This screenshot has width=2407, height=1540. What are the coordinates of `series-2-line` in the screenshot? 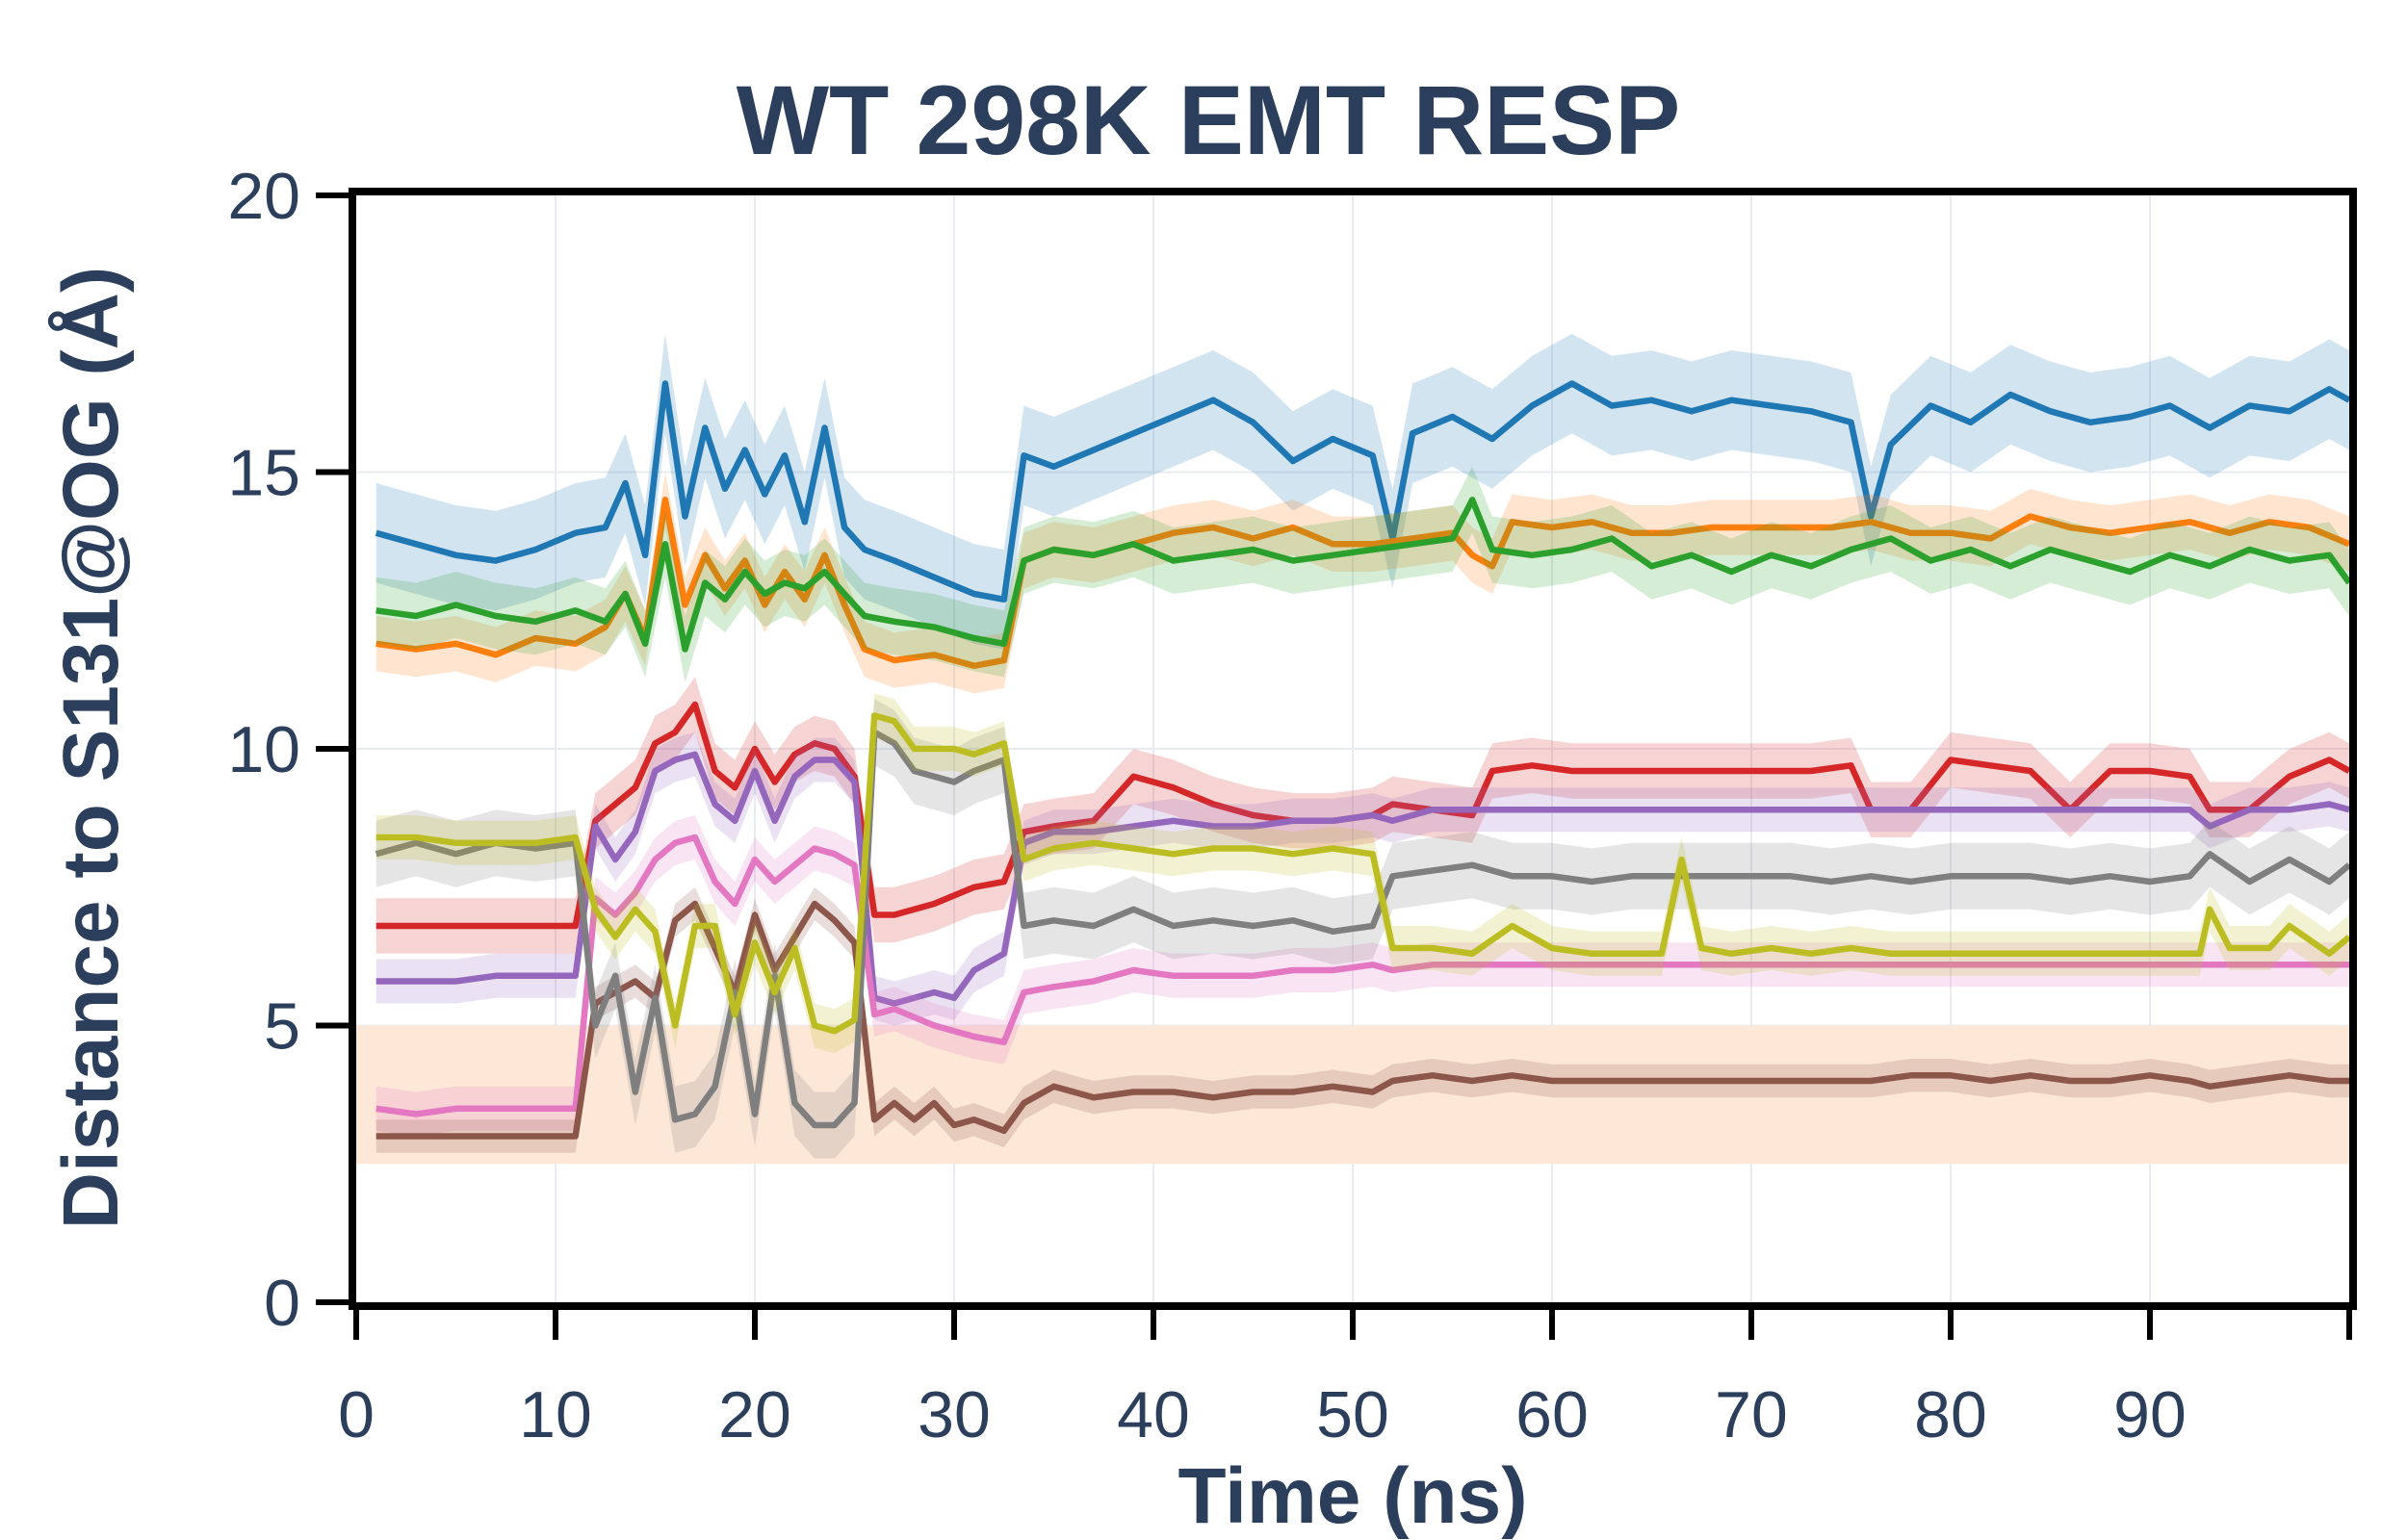 It's located at (1363, 583).